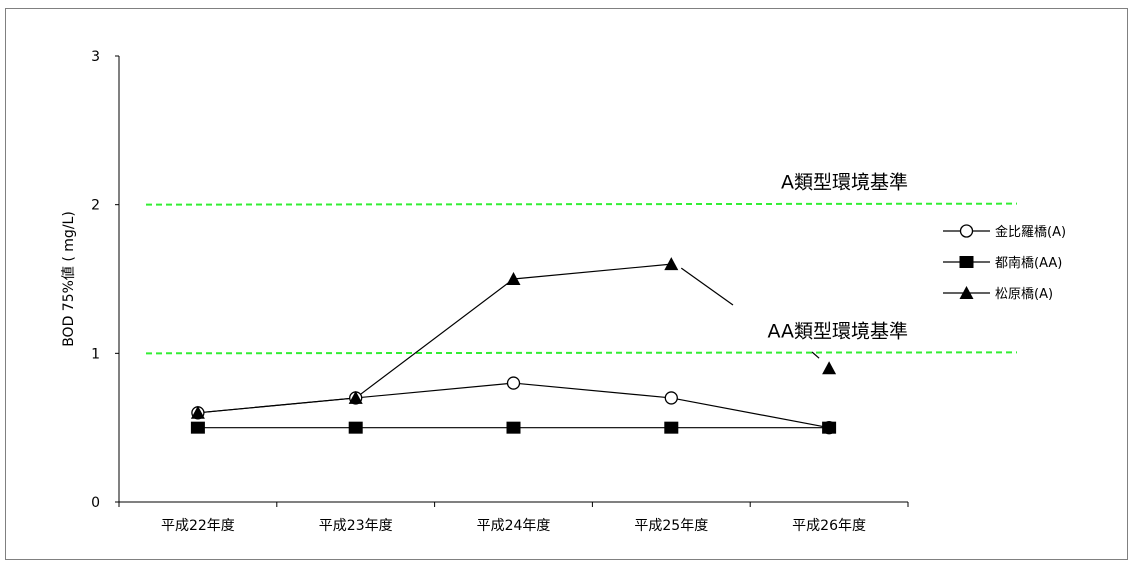 Image resolution: width=1133 pixels, height=568 pixels. What do you see at coordinates (95, 57) in the screenshot?
I see `y-tick-label: 3` at bounding box center [95, 57].